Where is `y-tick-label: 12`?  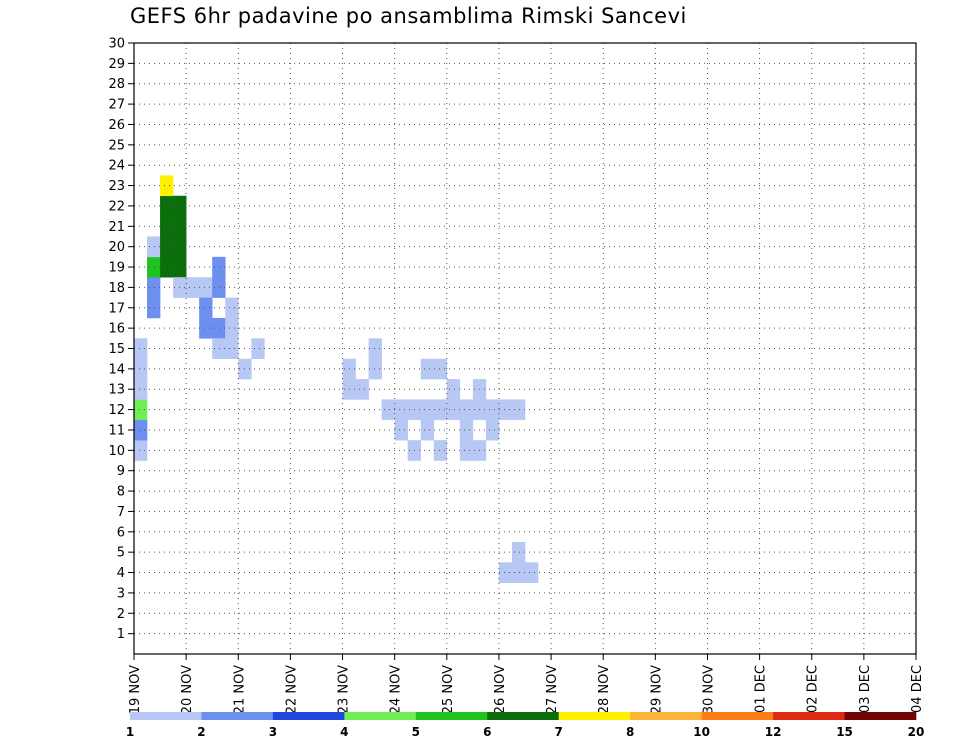
y-tick-label: 12 is located at coordinates (116, 410).